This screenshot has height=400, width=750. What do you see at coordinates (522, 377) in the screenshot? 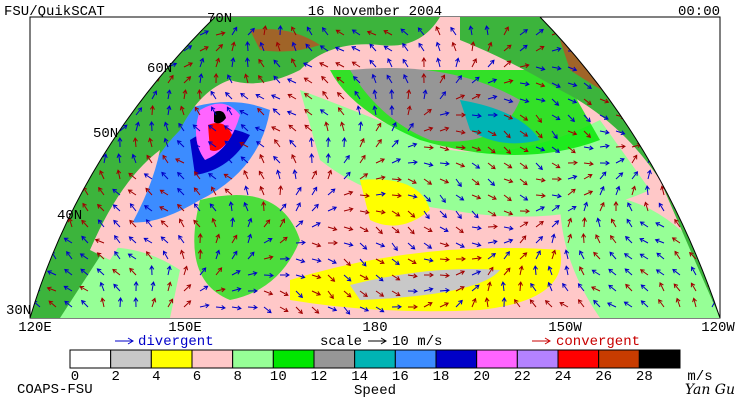
I see `colorbar-tick-label: 22` at bounding box center [522, 377].